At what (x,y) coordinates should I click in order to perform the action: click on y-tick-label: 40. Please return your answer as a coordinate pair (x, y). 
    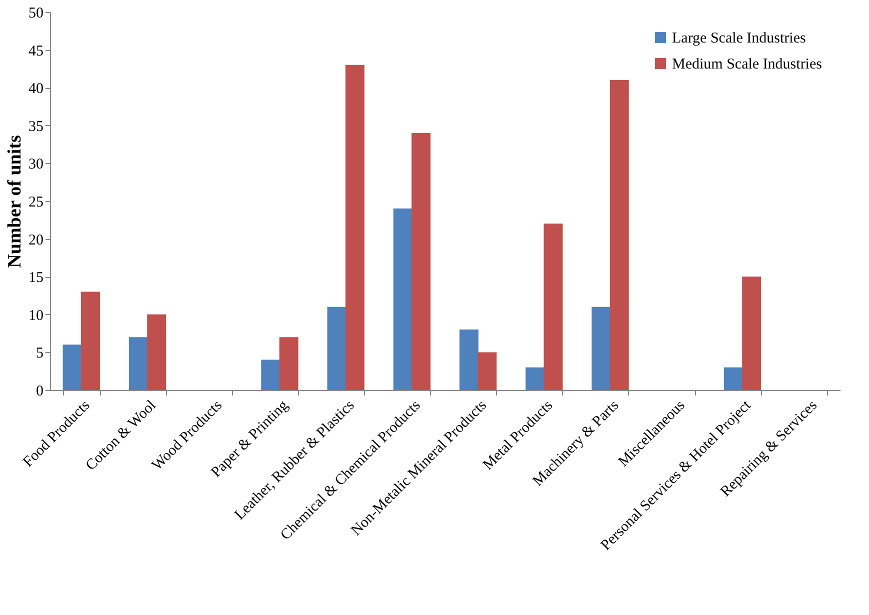
    Looking at the image, I should click on (36, 89).